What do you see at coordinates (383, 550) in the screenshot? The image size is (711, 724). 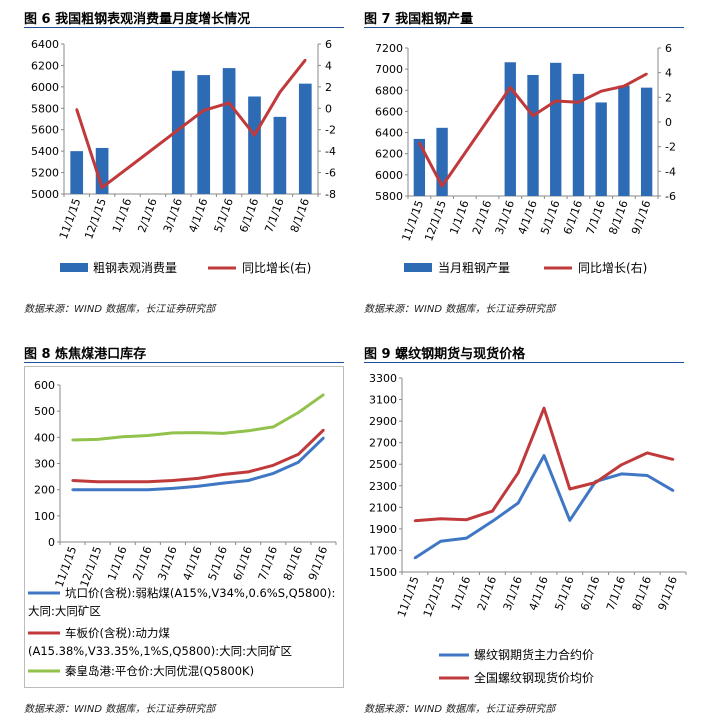 I see `fig9-y-tick-label: 1700` at bounding box center [383, 550].